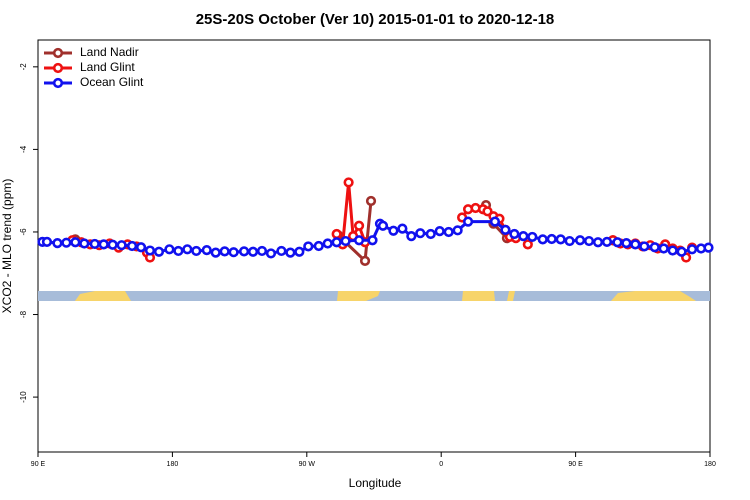  Describe the element at coordinates (375, 483) in the screenshot. I see `x-axis-label: Longitude` at that location.